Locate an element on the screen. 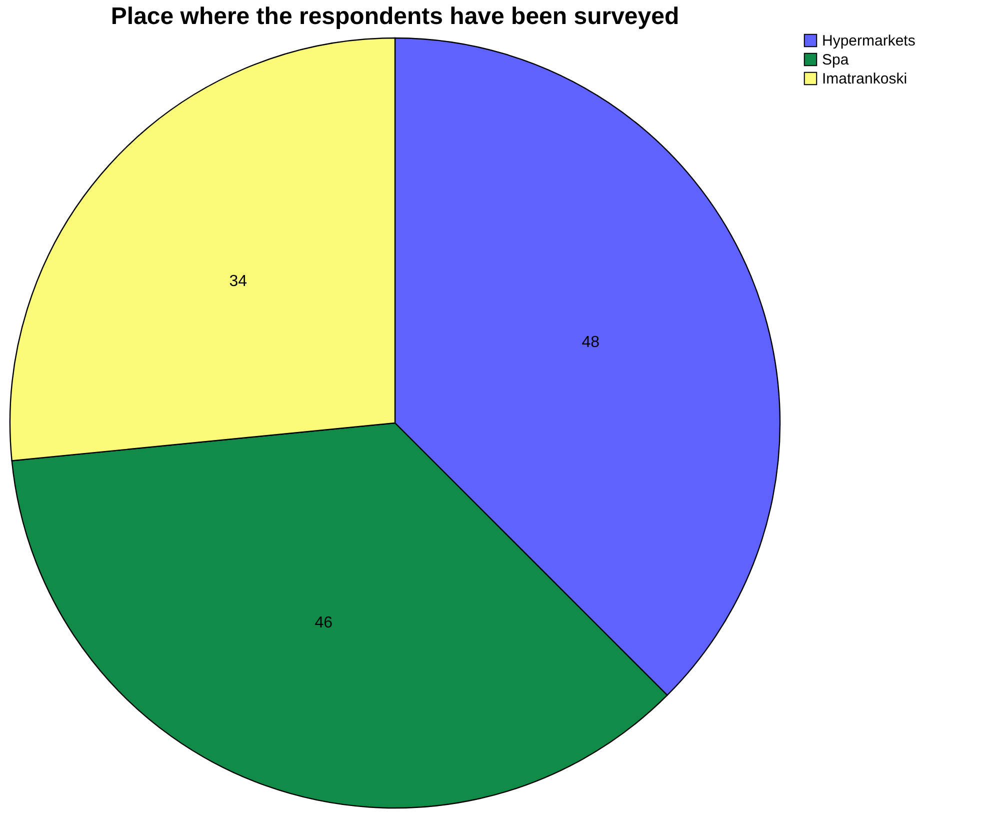  legend-label: Imatrankoski is located at coordinates (865, 79).